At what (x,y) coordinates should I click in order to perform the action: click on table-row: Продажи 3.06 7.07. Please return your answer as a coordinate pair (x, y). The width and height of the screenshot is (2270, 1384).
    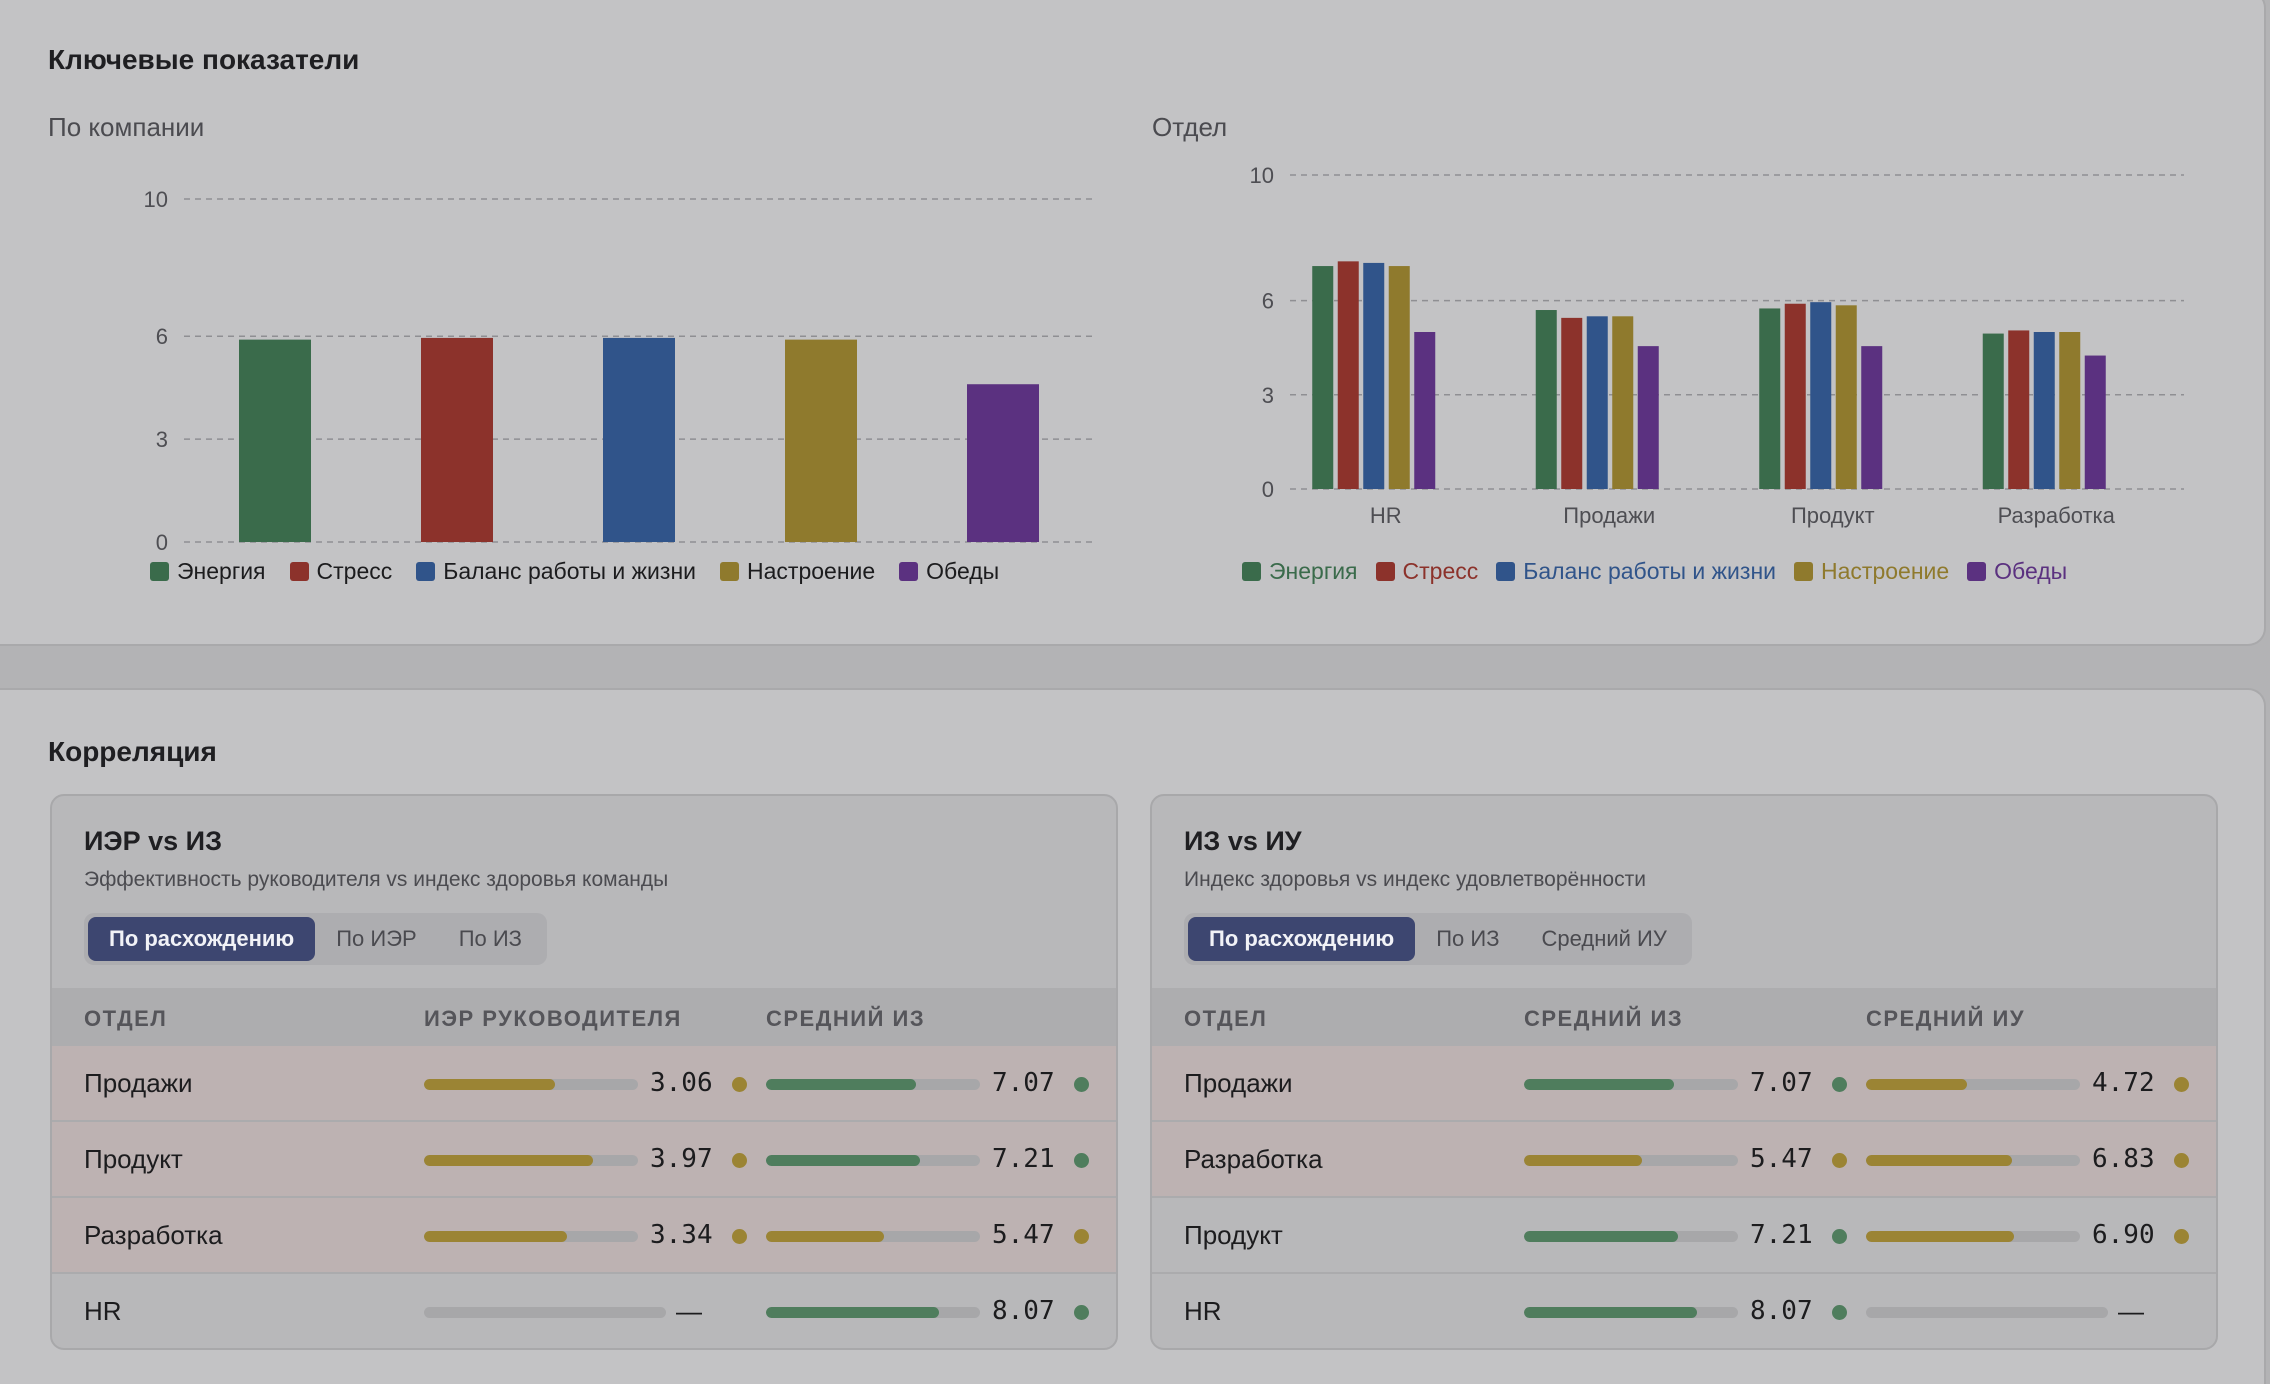
    Looking at the image, I should click on (584, 1084).